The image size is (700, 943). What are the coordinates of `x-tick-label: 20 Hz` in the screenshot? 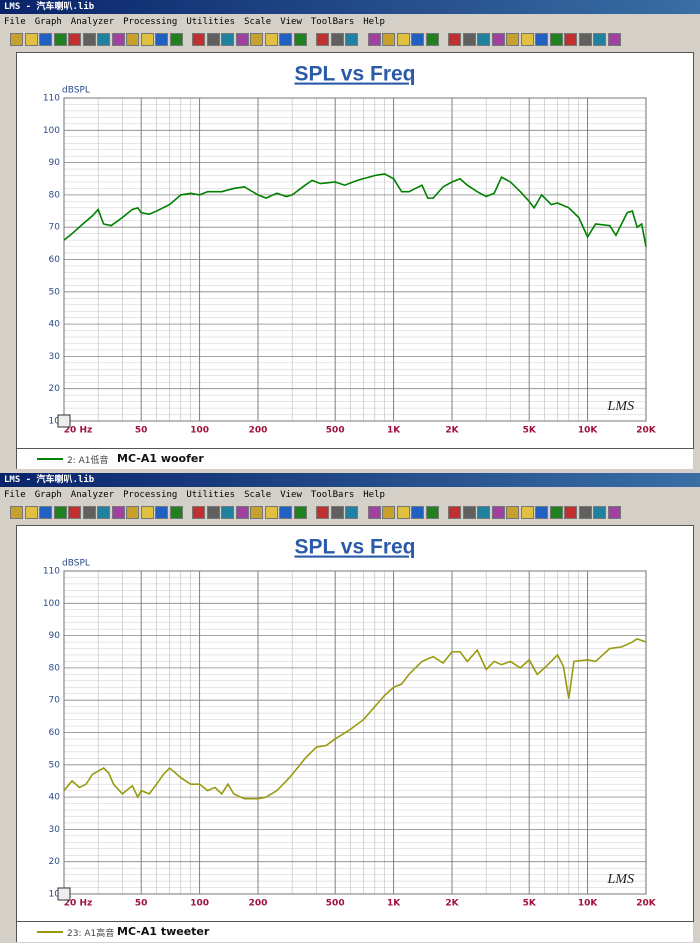 It's located at (78, 431).